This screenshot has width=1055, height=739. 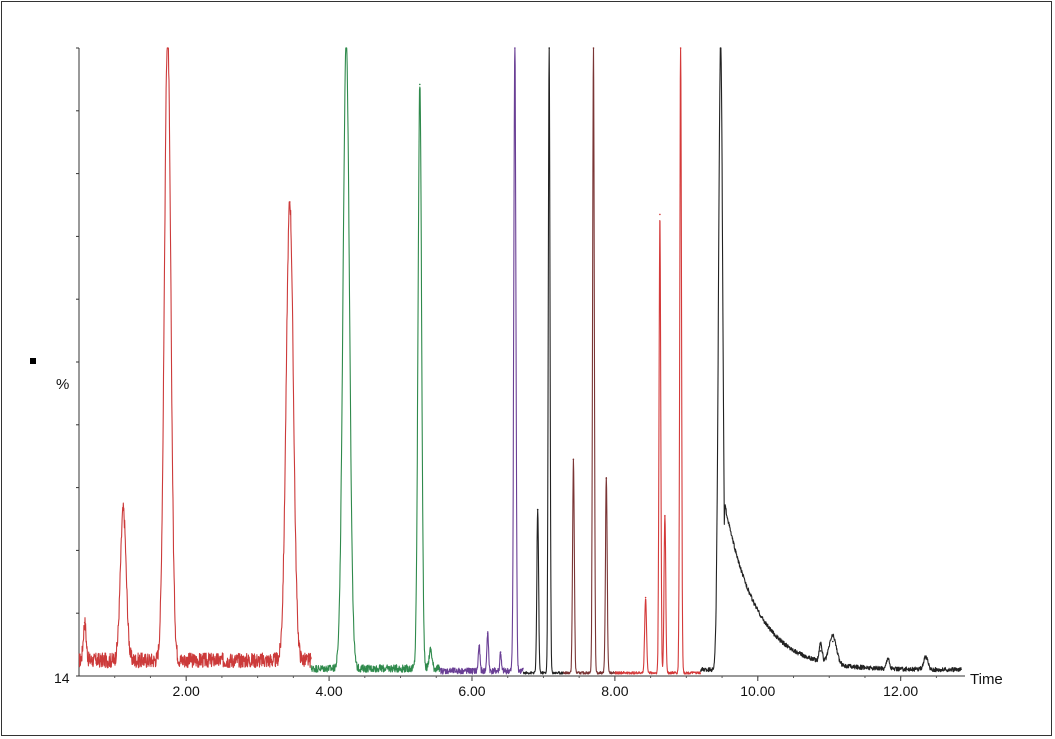 I want to click on x-tick-label: 10.00, so click(x=757, y=691).